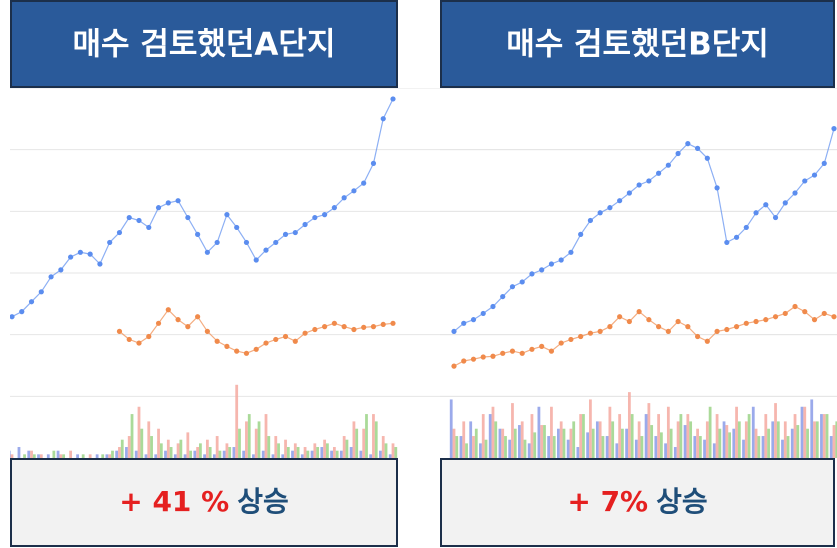  Describe the element at coordinates (644, 336) in the screenshot. I see `series-line` at that location.